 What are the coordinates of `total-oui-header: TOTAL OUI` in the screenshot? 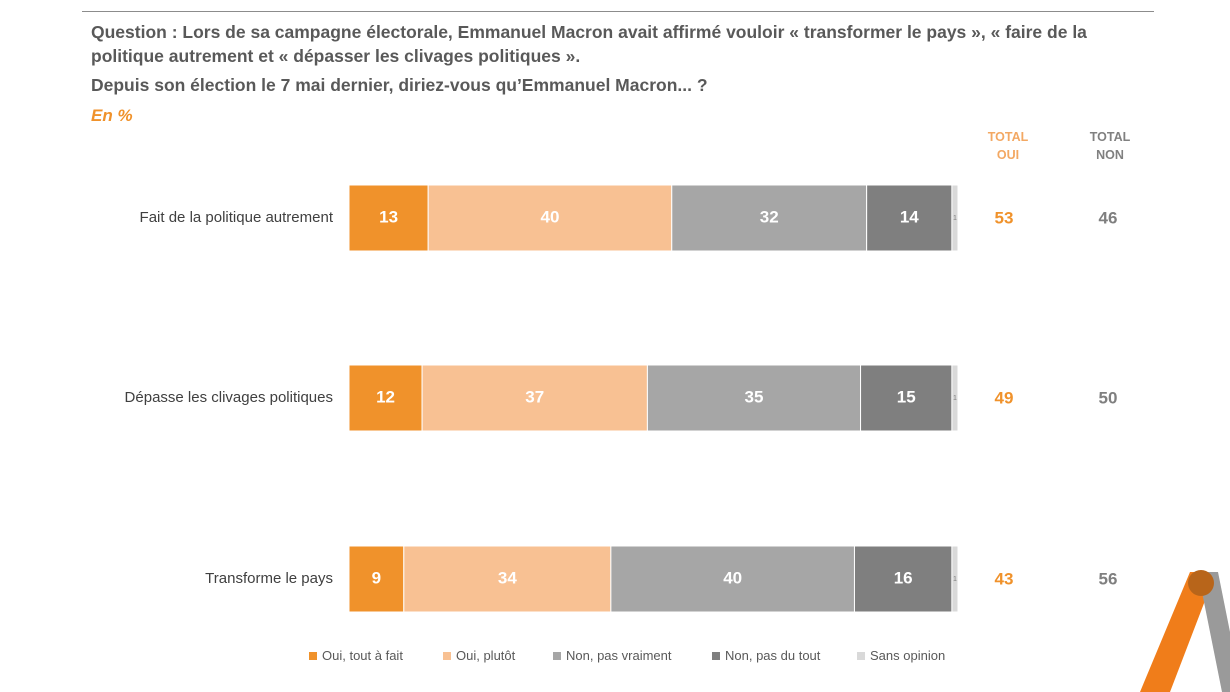 It's located at (1008, 146).